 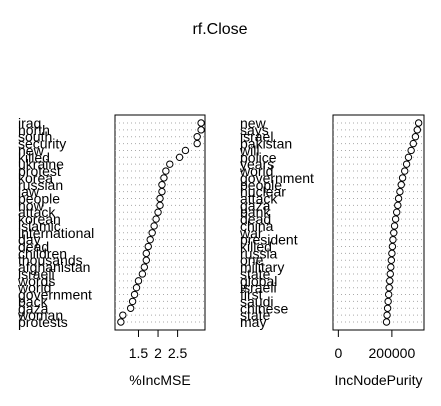 I want to click on row-label: iraq, so click(x=29, y=123).